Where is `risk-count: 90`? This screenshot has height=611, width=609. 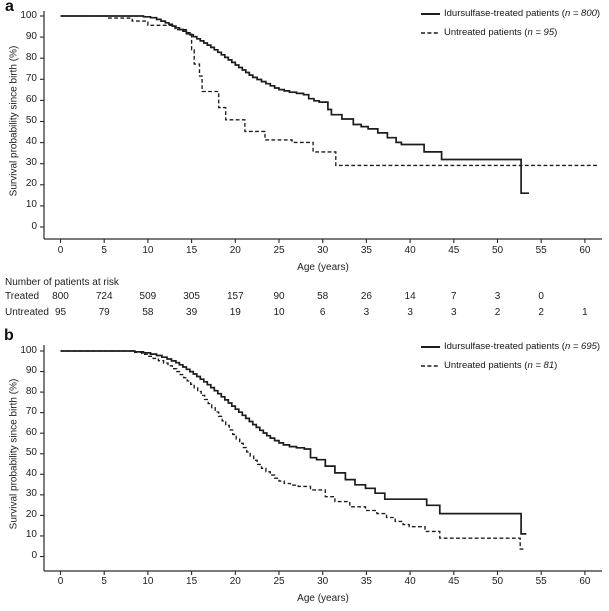 risk-count: 90 is located at coordinates (279, 296).